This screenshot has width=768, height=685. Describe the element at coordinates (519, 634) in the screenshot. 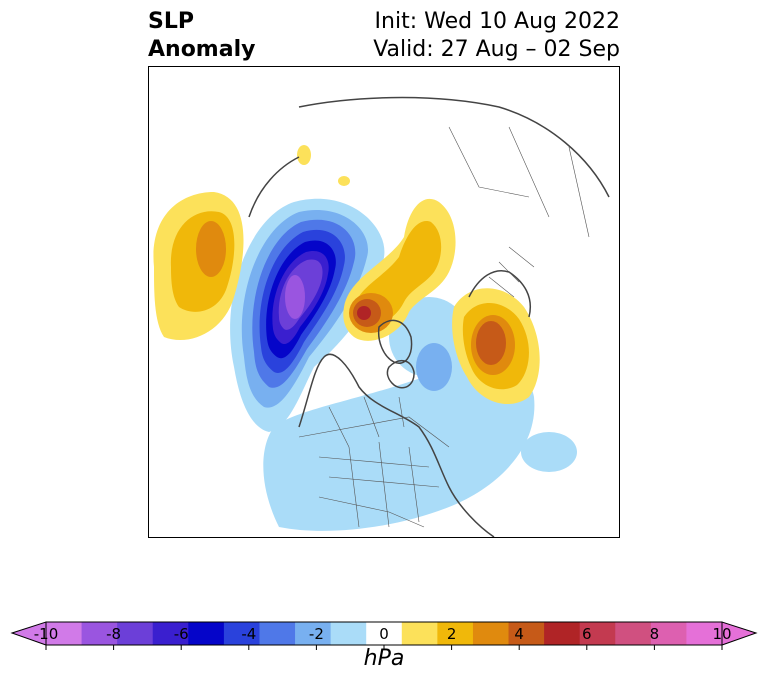

I see `colorbar-tick-label: 4` at that location.